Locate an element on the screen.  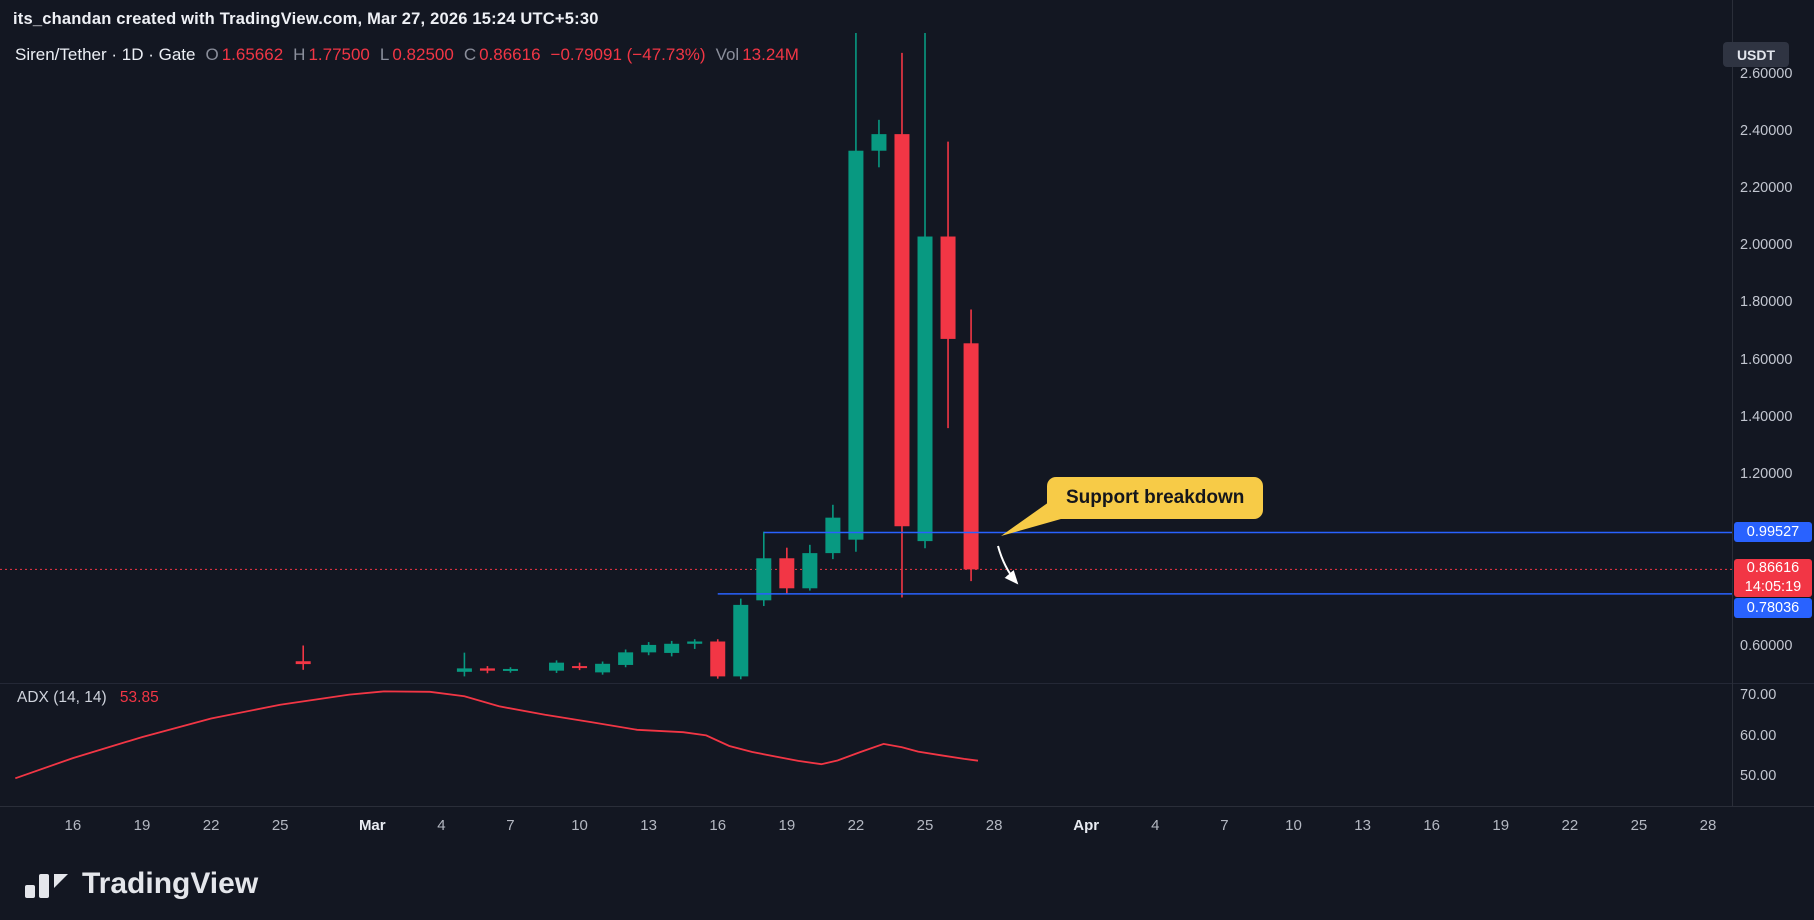
price-tick: 1.20000 is located at coordinates (1766, 473).